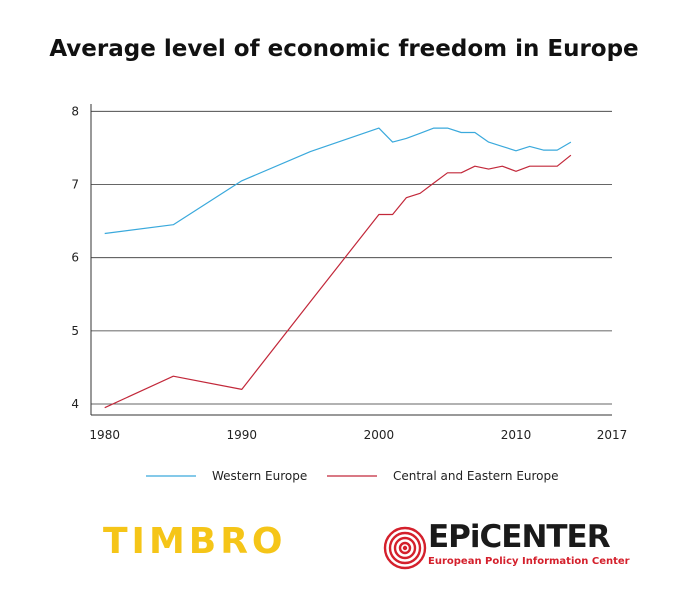 The height and width of the screenshot is (610, 688). I want to click on y-tick-labels: 4 5 6 7 8, so click(75, 257).